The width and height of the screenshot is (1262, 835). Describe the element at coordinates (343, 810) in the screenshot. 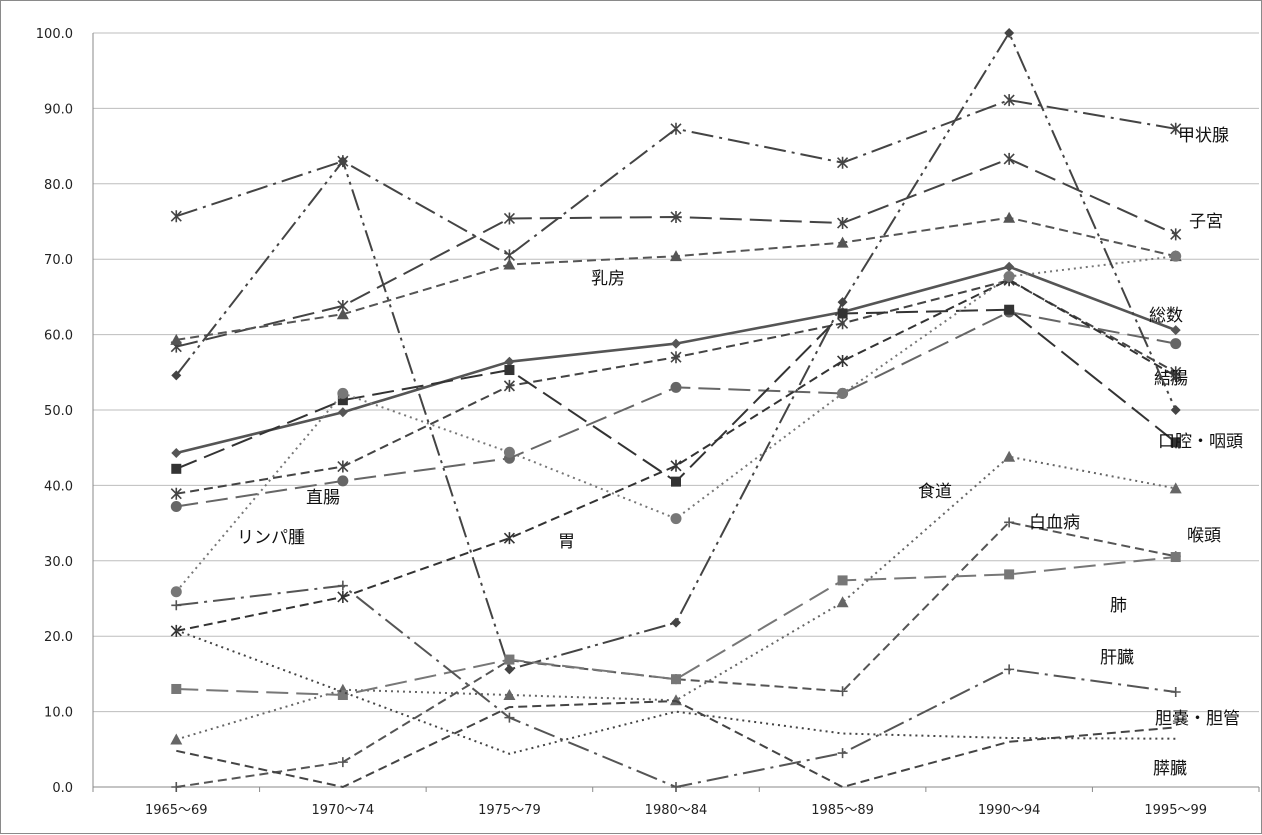

I see `x-tick-label: 1970〜74` at that location.